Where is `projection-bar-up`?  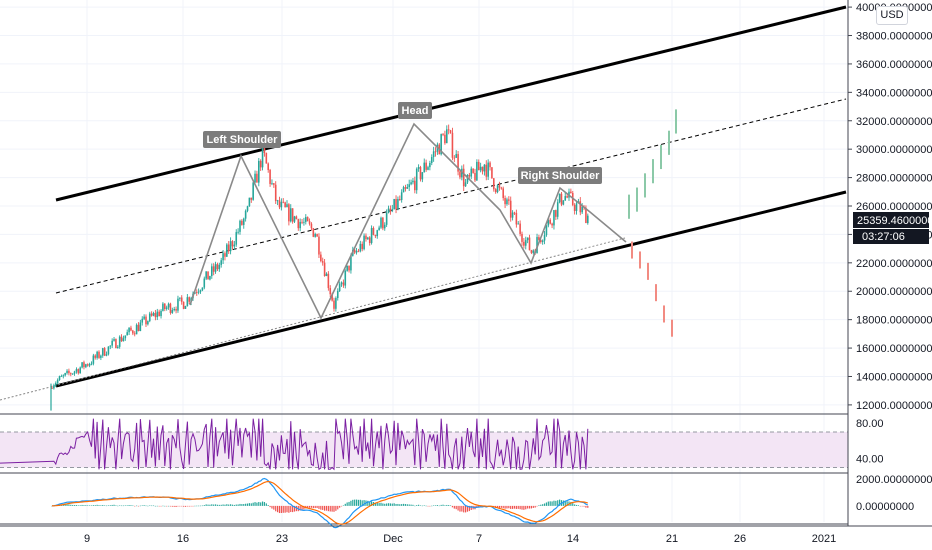
projection-bar-up is located at coordinates (645, 185).